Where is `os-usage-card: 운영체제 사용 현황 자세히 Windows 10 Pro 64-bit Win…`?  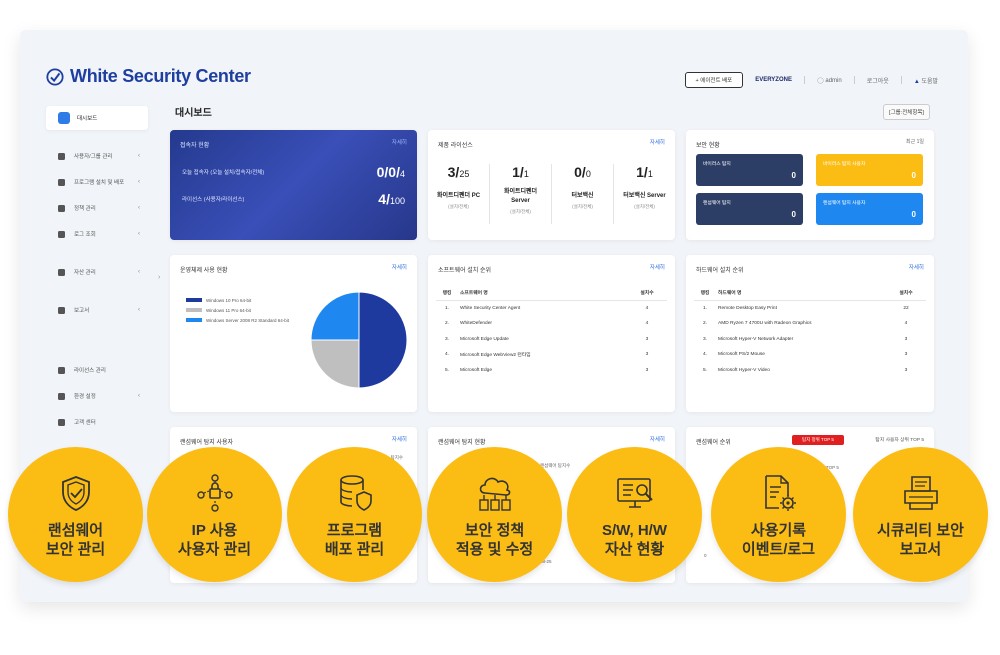
os-usage-card: 운영체제 사용 현황 자세히 Windows 10 Pro 64-bit Win… is located at coordinates (293, 333).